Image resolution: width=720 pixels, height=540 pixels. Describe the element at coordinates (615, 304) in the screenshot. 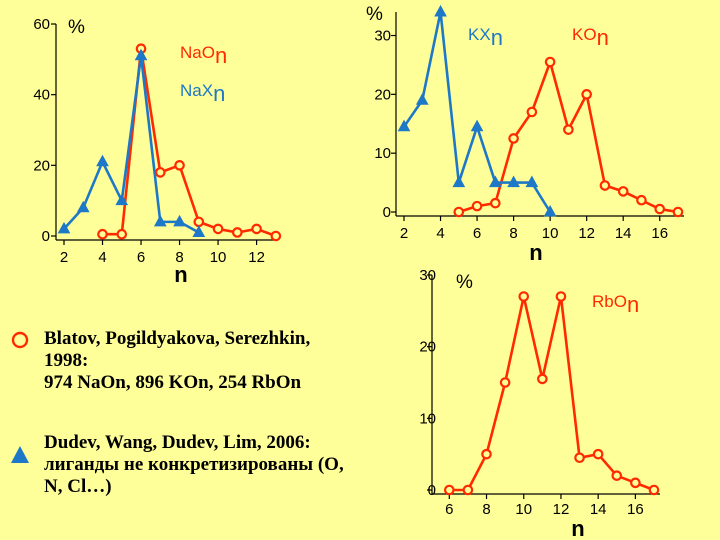

I see `legend-label-rbon: RbOn` at that location.